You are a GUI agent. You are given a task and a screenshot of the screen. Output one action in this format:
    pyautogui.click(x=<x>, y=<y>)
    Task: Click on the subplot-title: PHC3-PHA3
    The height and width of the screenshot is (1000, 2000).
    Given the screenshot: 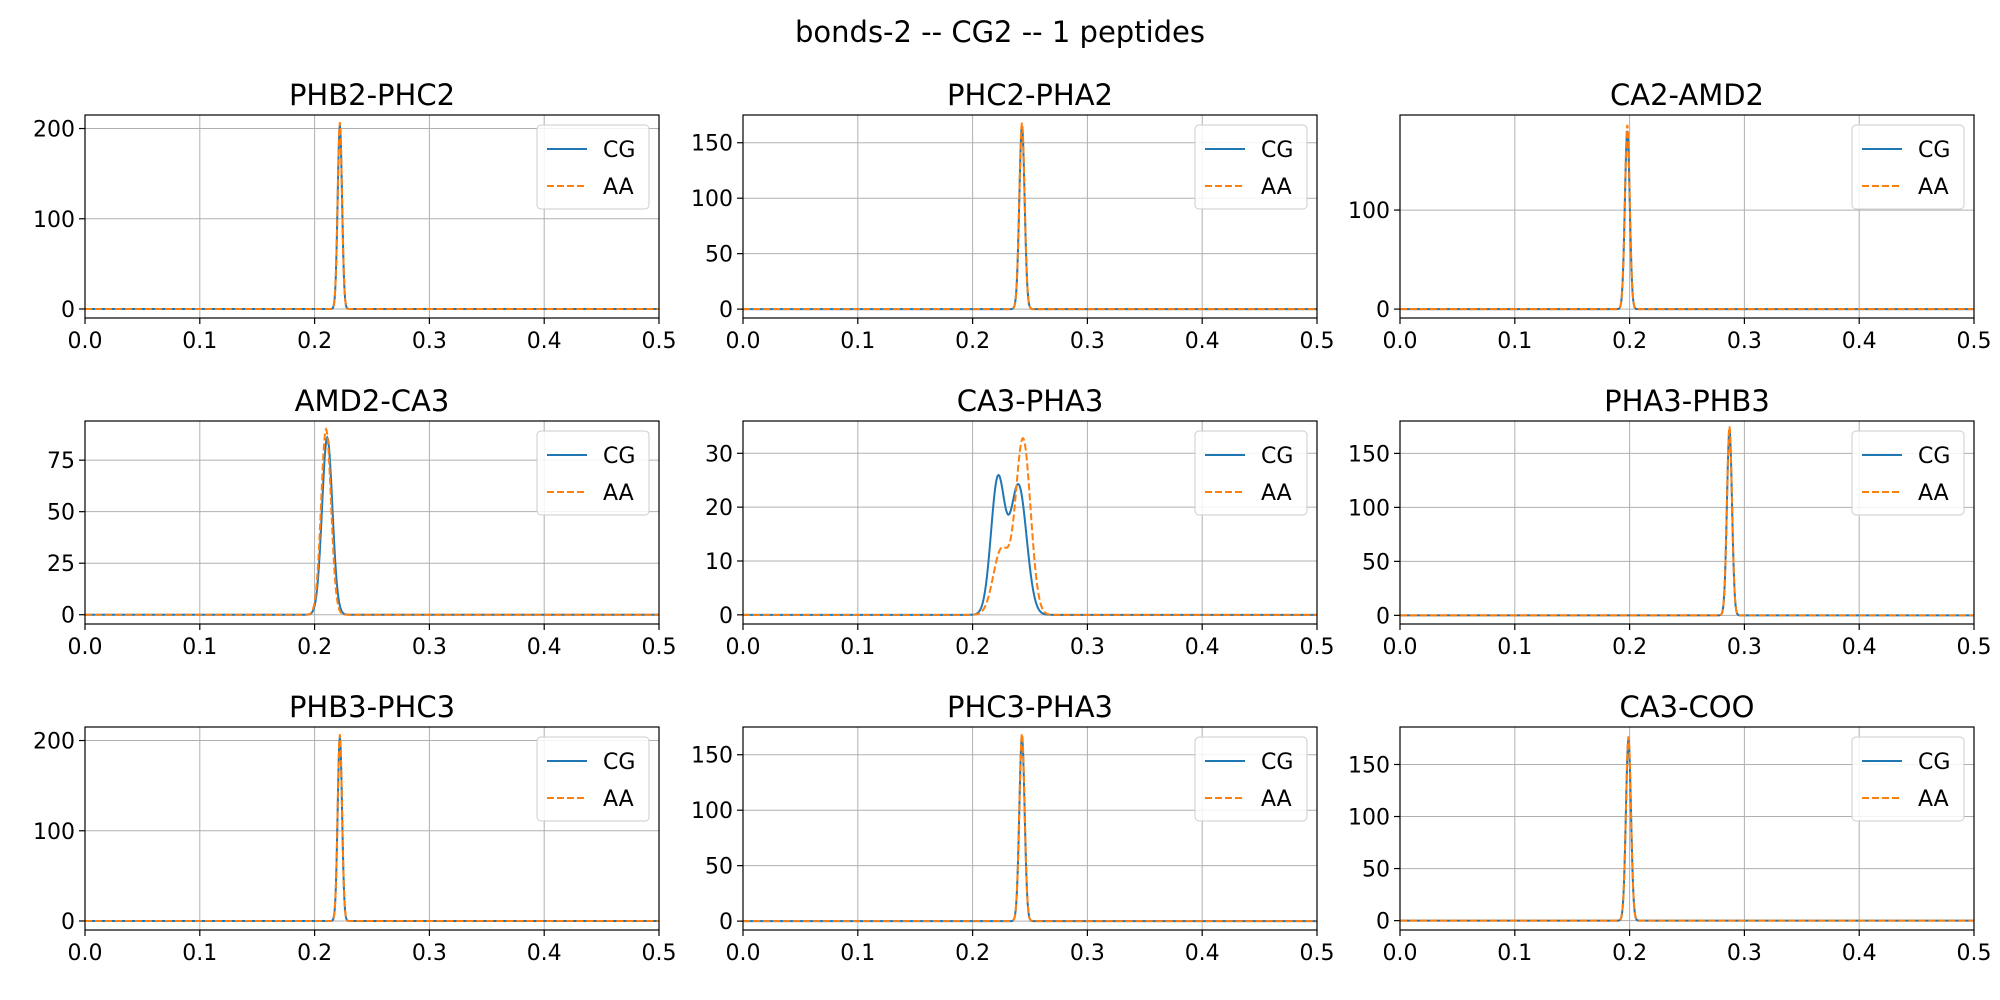 What is the action you would take?
    pyautogui.click(x=1030, y=707)
    